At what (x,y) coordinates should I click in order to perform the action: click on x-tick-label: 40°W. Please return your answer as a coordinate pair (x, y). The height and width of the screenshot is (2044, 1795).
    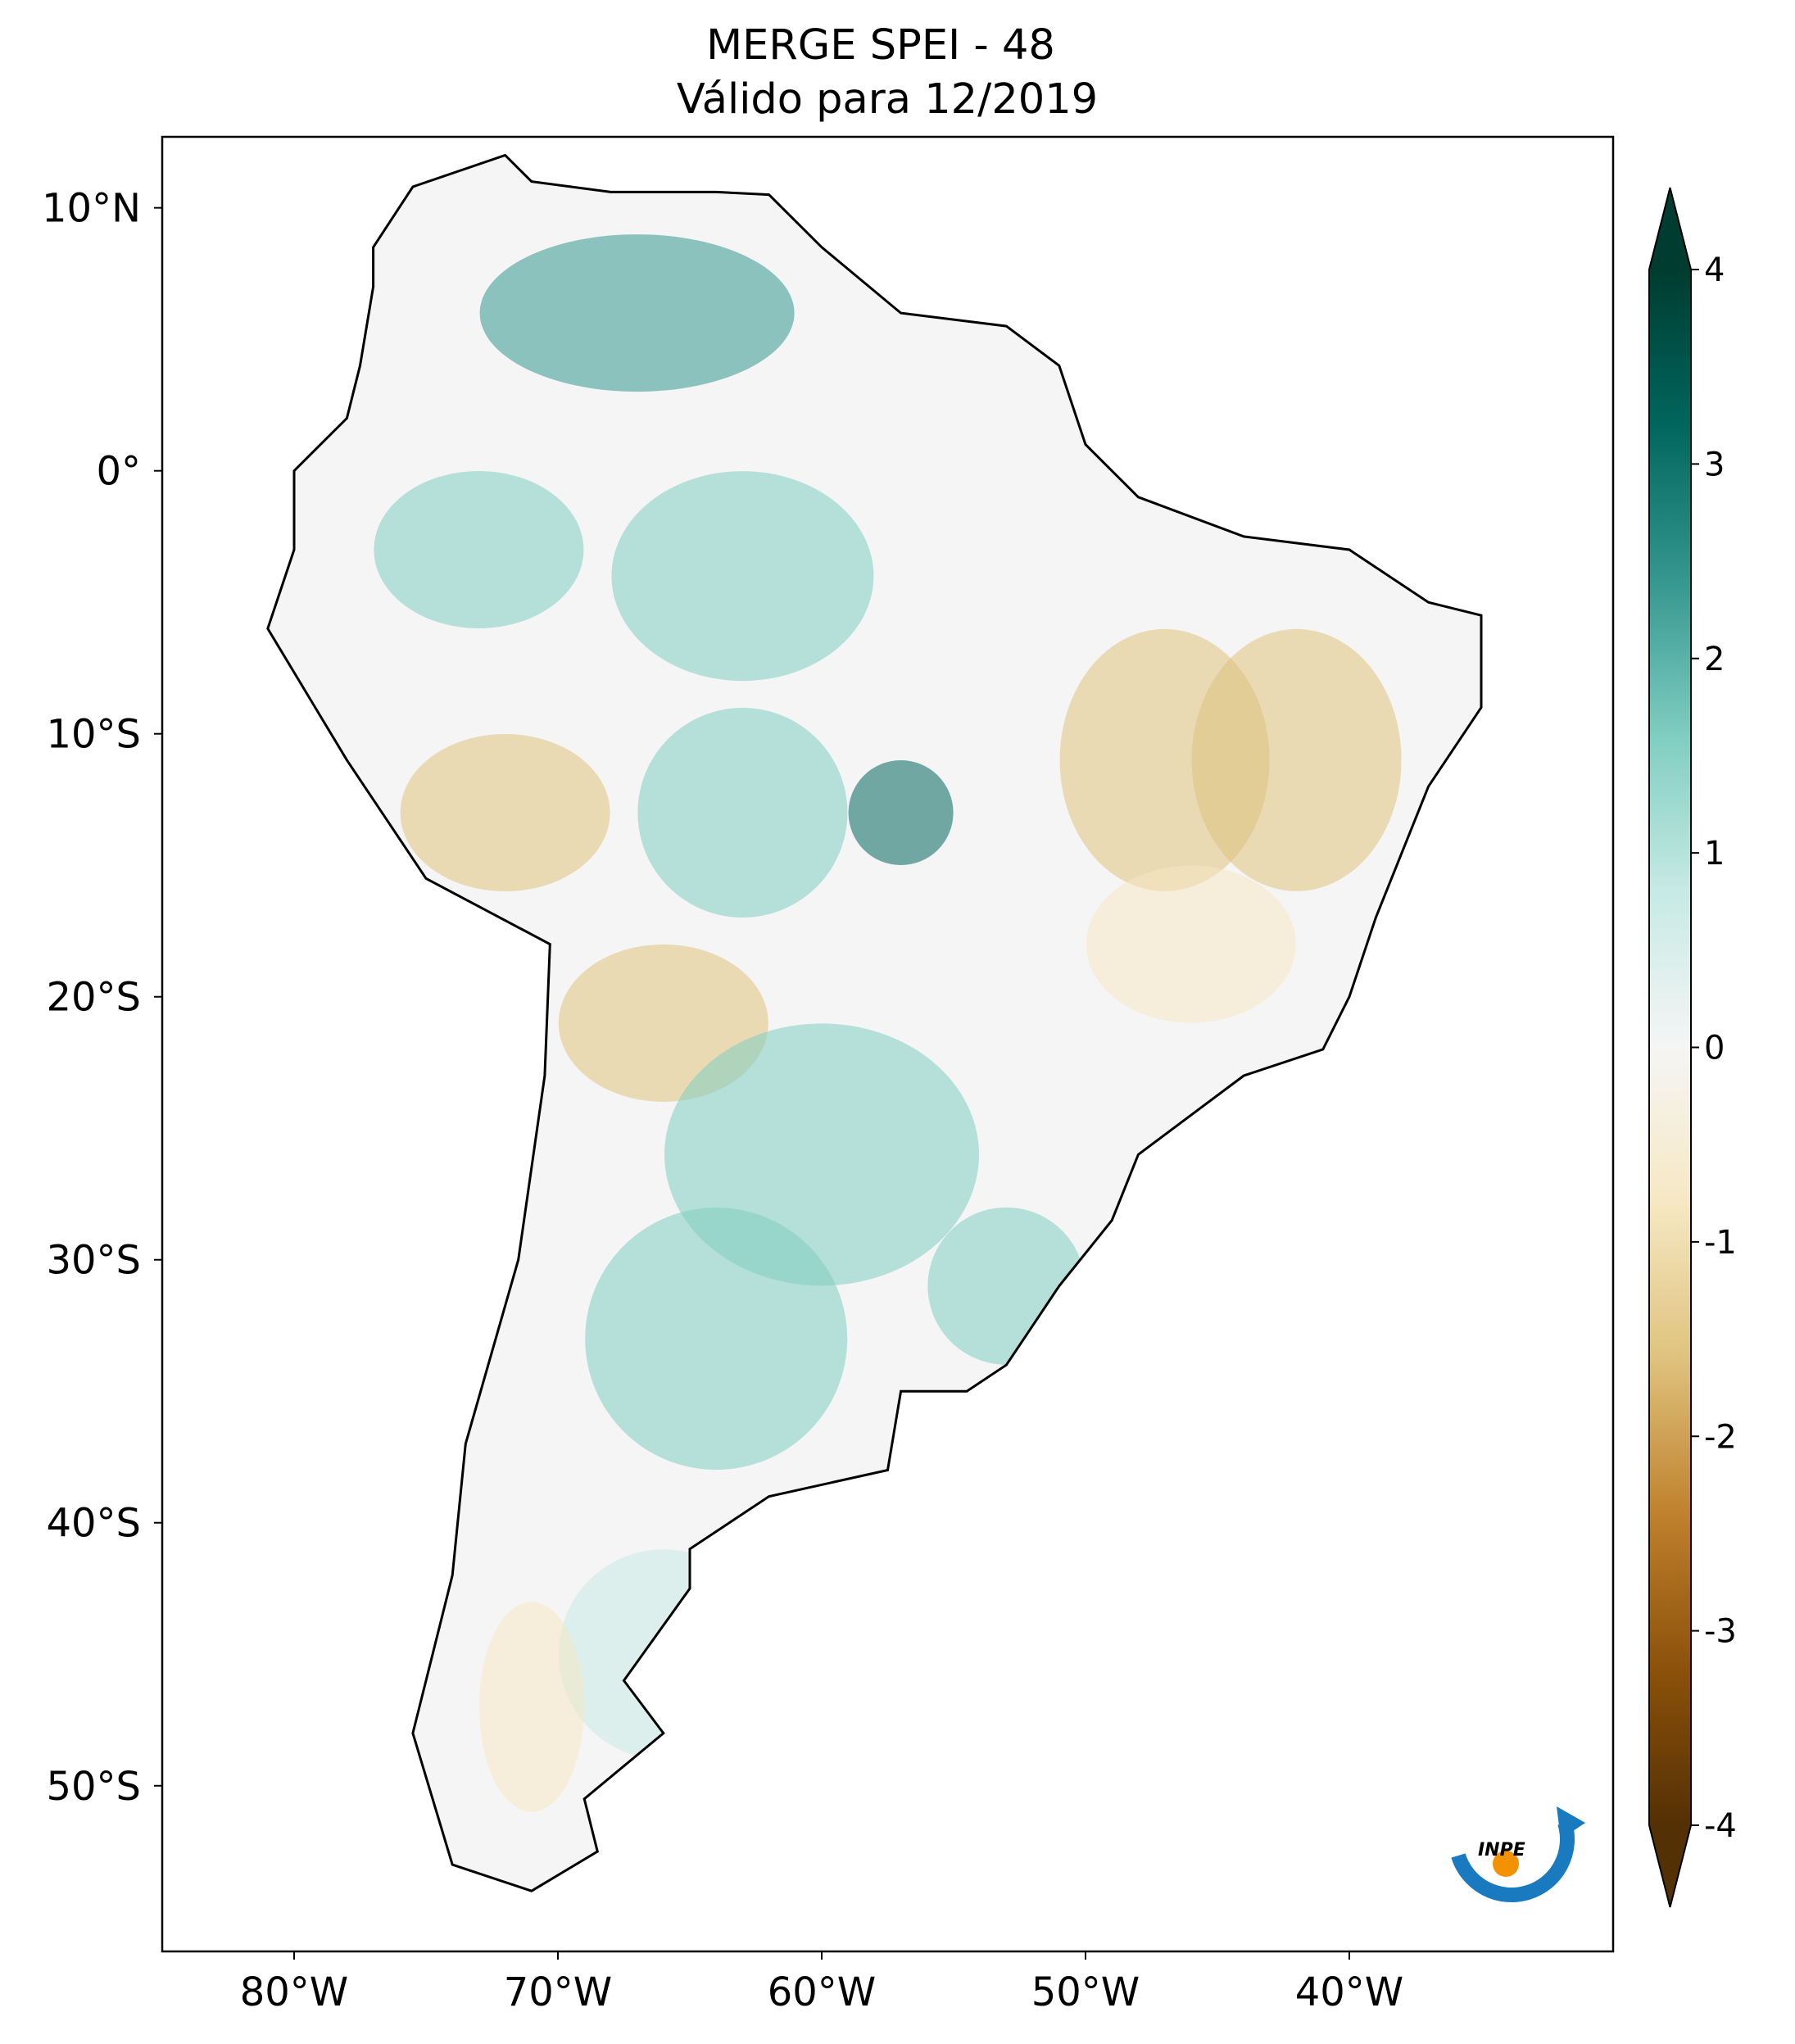
    Looking at the image, I should click on (1349, 1992).